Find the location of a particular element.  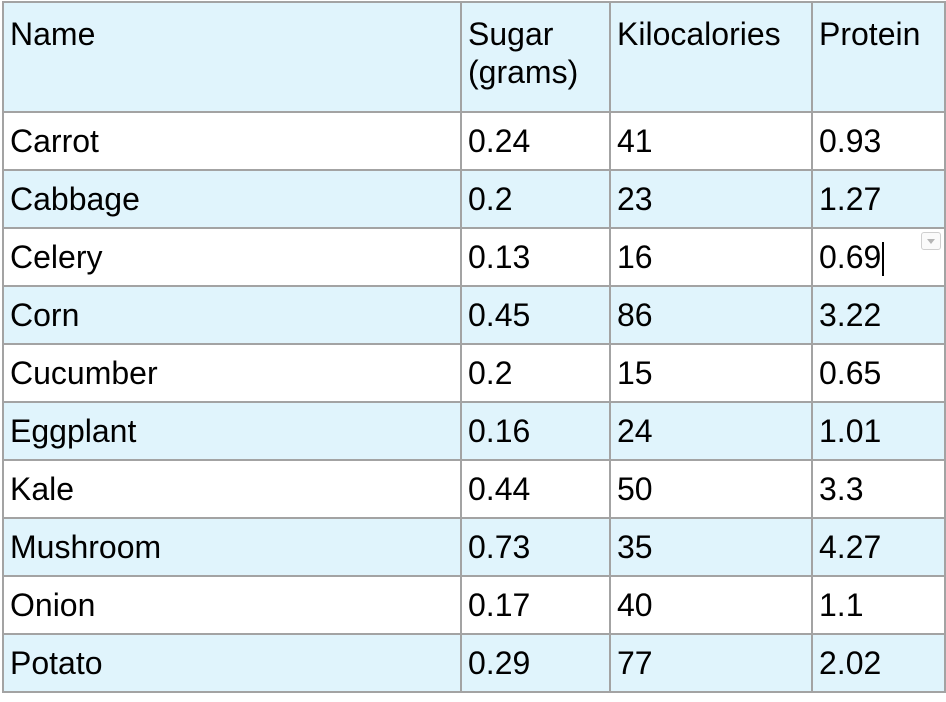

cell-protein: 4.27 is located at coordinates (878, 547).